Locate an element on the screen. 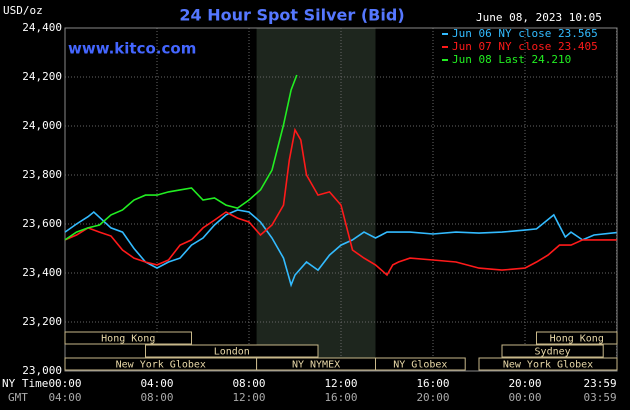 The width and height of the screenshot is (630, 410). chart-title: 24 Hour Spot Silver (Bid) is located at coordinates (291, 15).